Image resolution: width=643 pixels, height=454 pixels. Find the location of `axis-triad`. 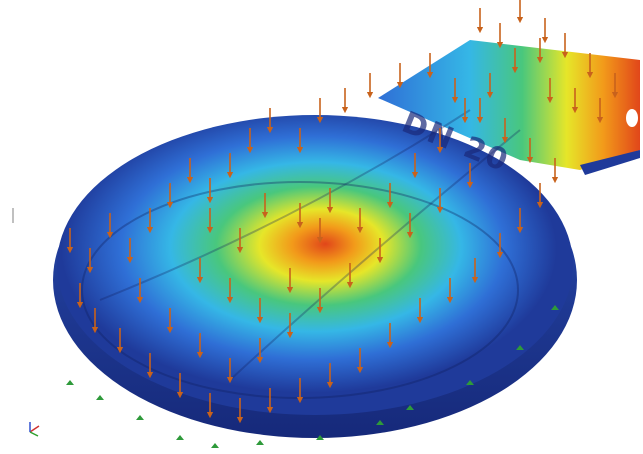

axis-triad is located at coordinates (34, 429).